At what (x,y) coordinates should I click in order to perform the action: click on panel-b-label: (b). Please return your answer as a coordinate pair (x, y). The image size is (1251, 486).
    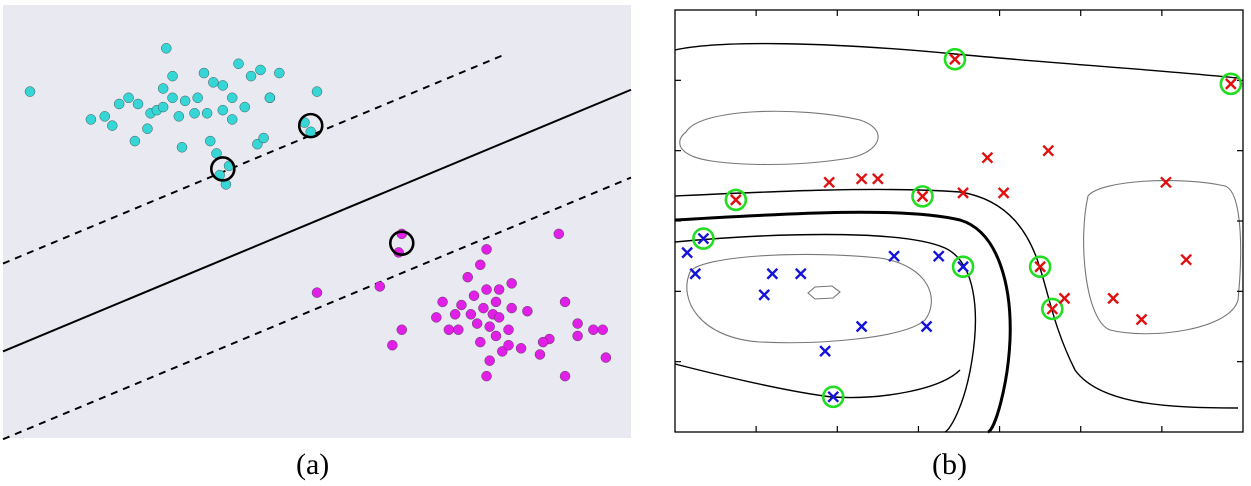
    Looking at the image, I should click on (949, 464).